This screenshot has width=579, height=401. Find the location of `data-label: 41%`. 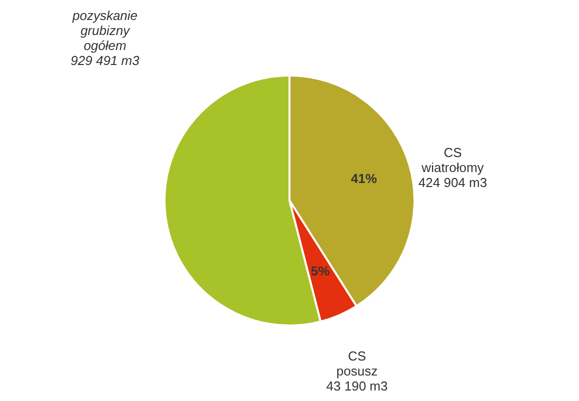

data-label: 41% is located at coordinates (364, 178).